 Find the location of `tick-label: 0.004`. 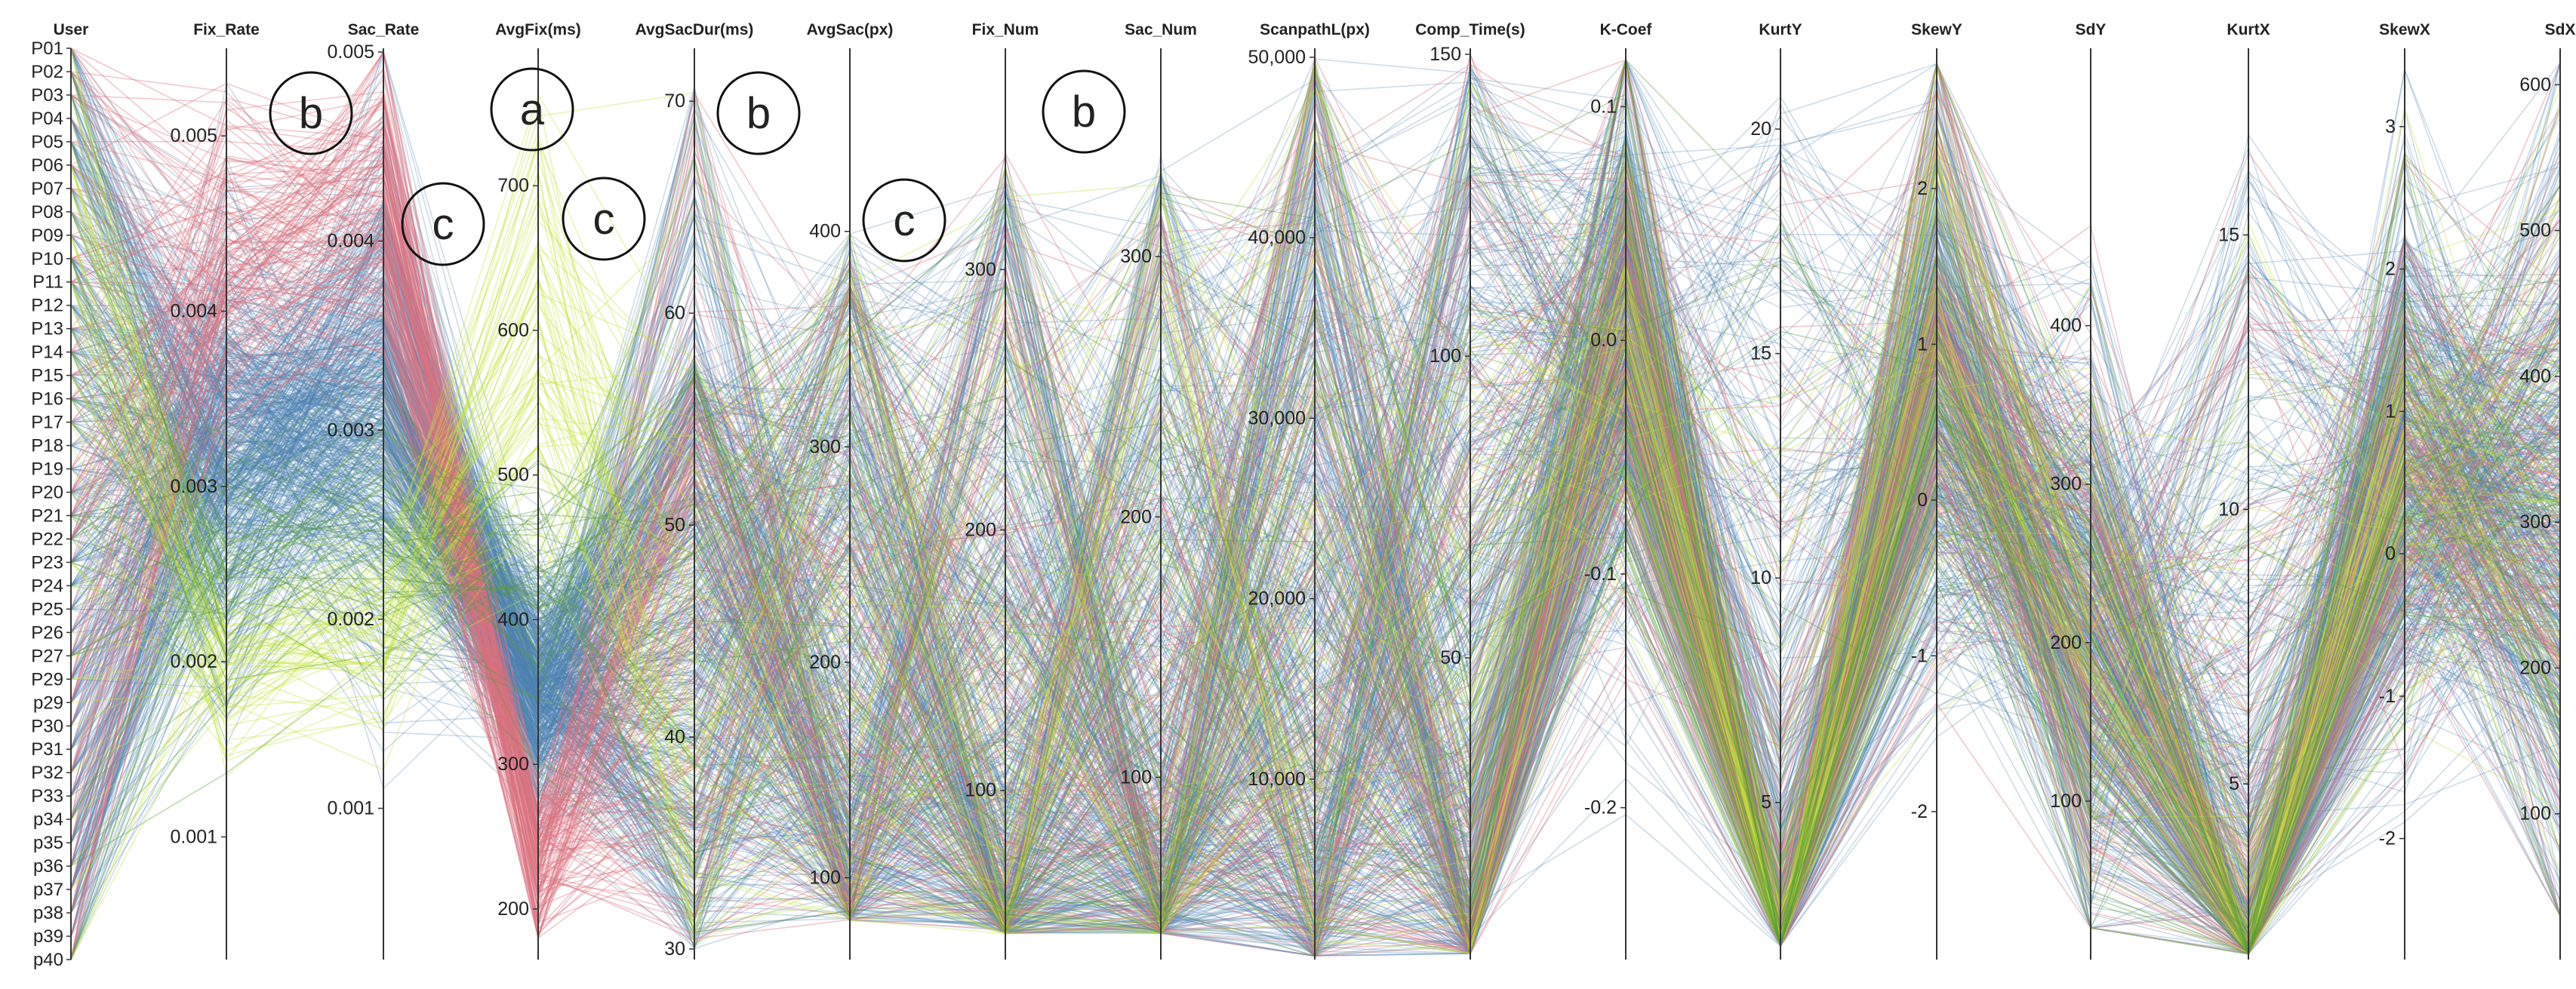

tick-label: 0.004 is located at coordinates (193, 310).